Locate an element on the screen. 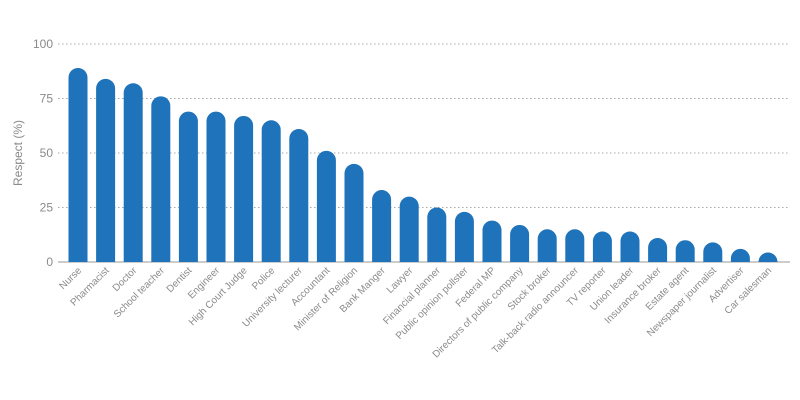 The image size is (800, 400). bar-bank-manger is located at coordinates (382, 226).